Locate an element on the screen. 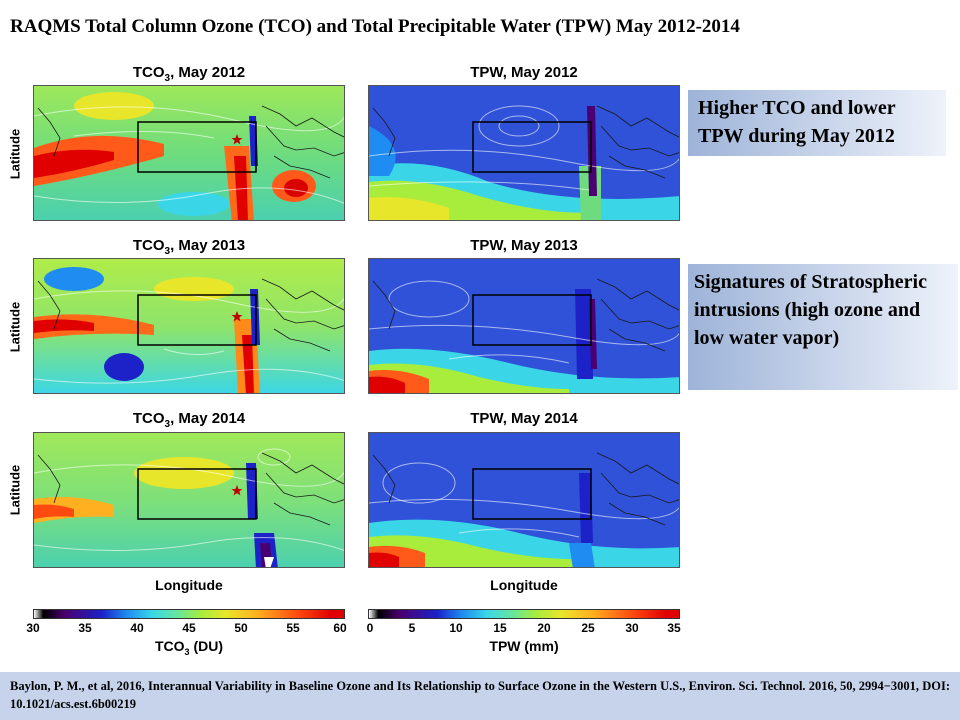 This screenshot has width=960, height=720. tpw-colorbar-label: TPW (mm) is located at coordinates (524, 646).